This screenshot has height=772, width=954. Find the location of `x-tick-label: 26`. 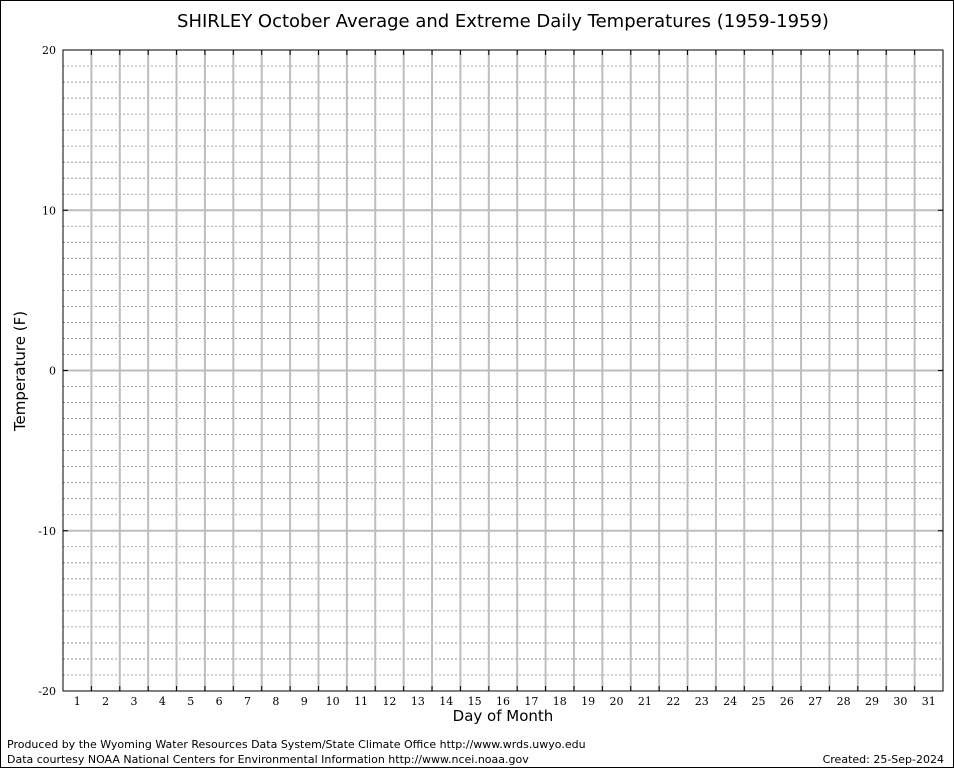

x-tick-label: 26 is located at coordinates (787, 701).